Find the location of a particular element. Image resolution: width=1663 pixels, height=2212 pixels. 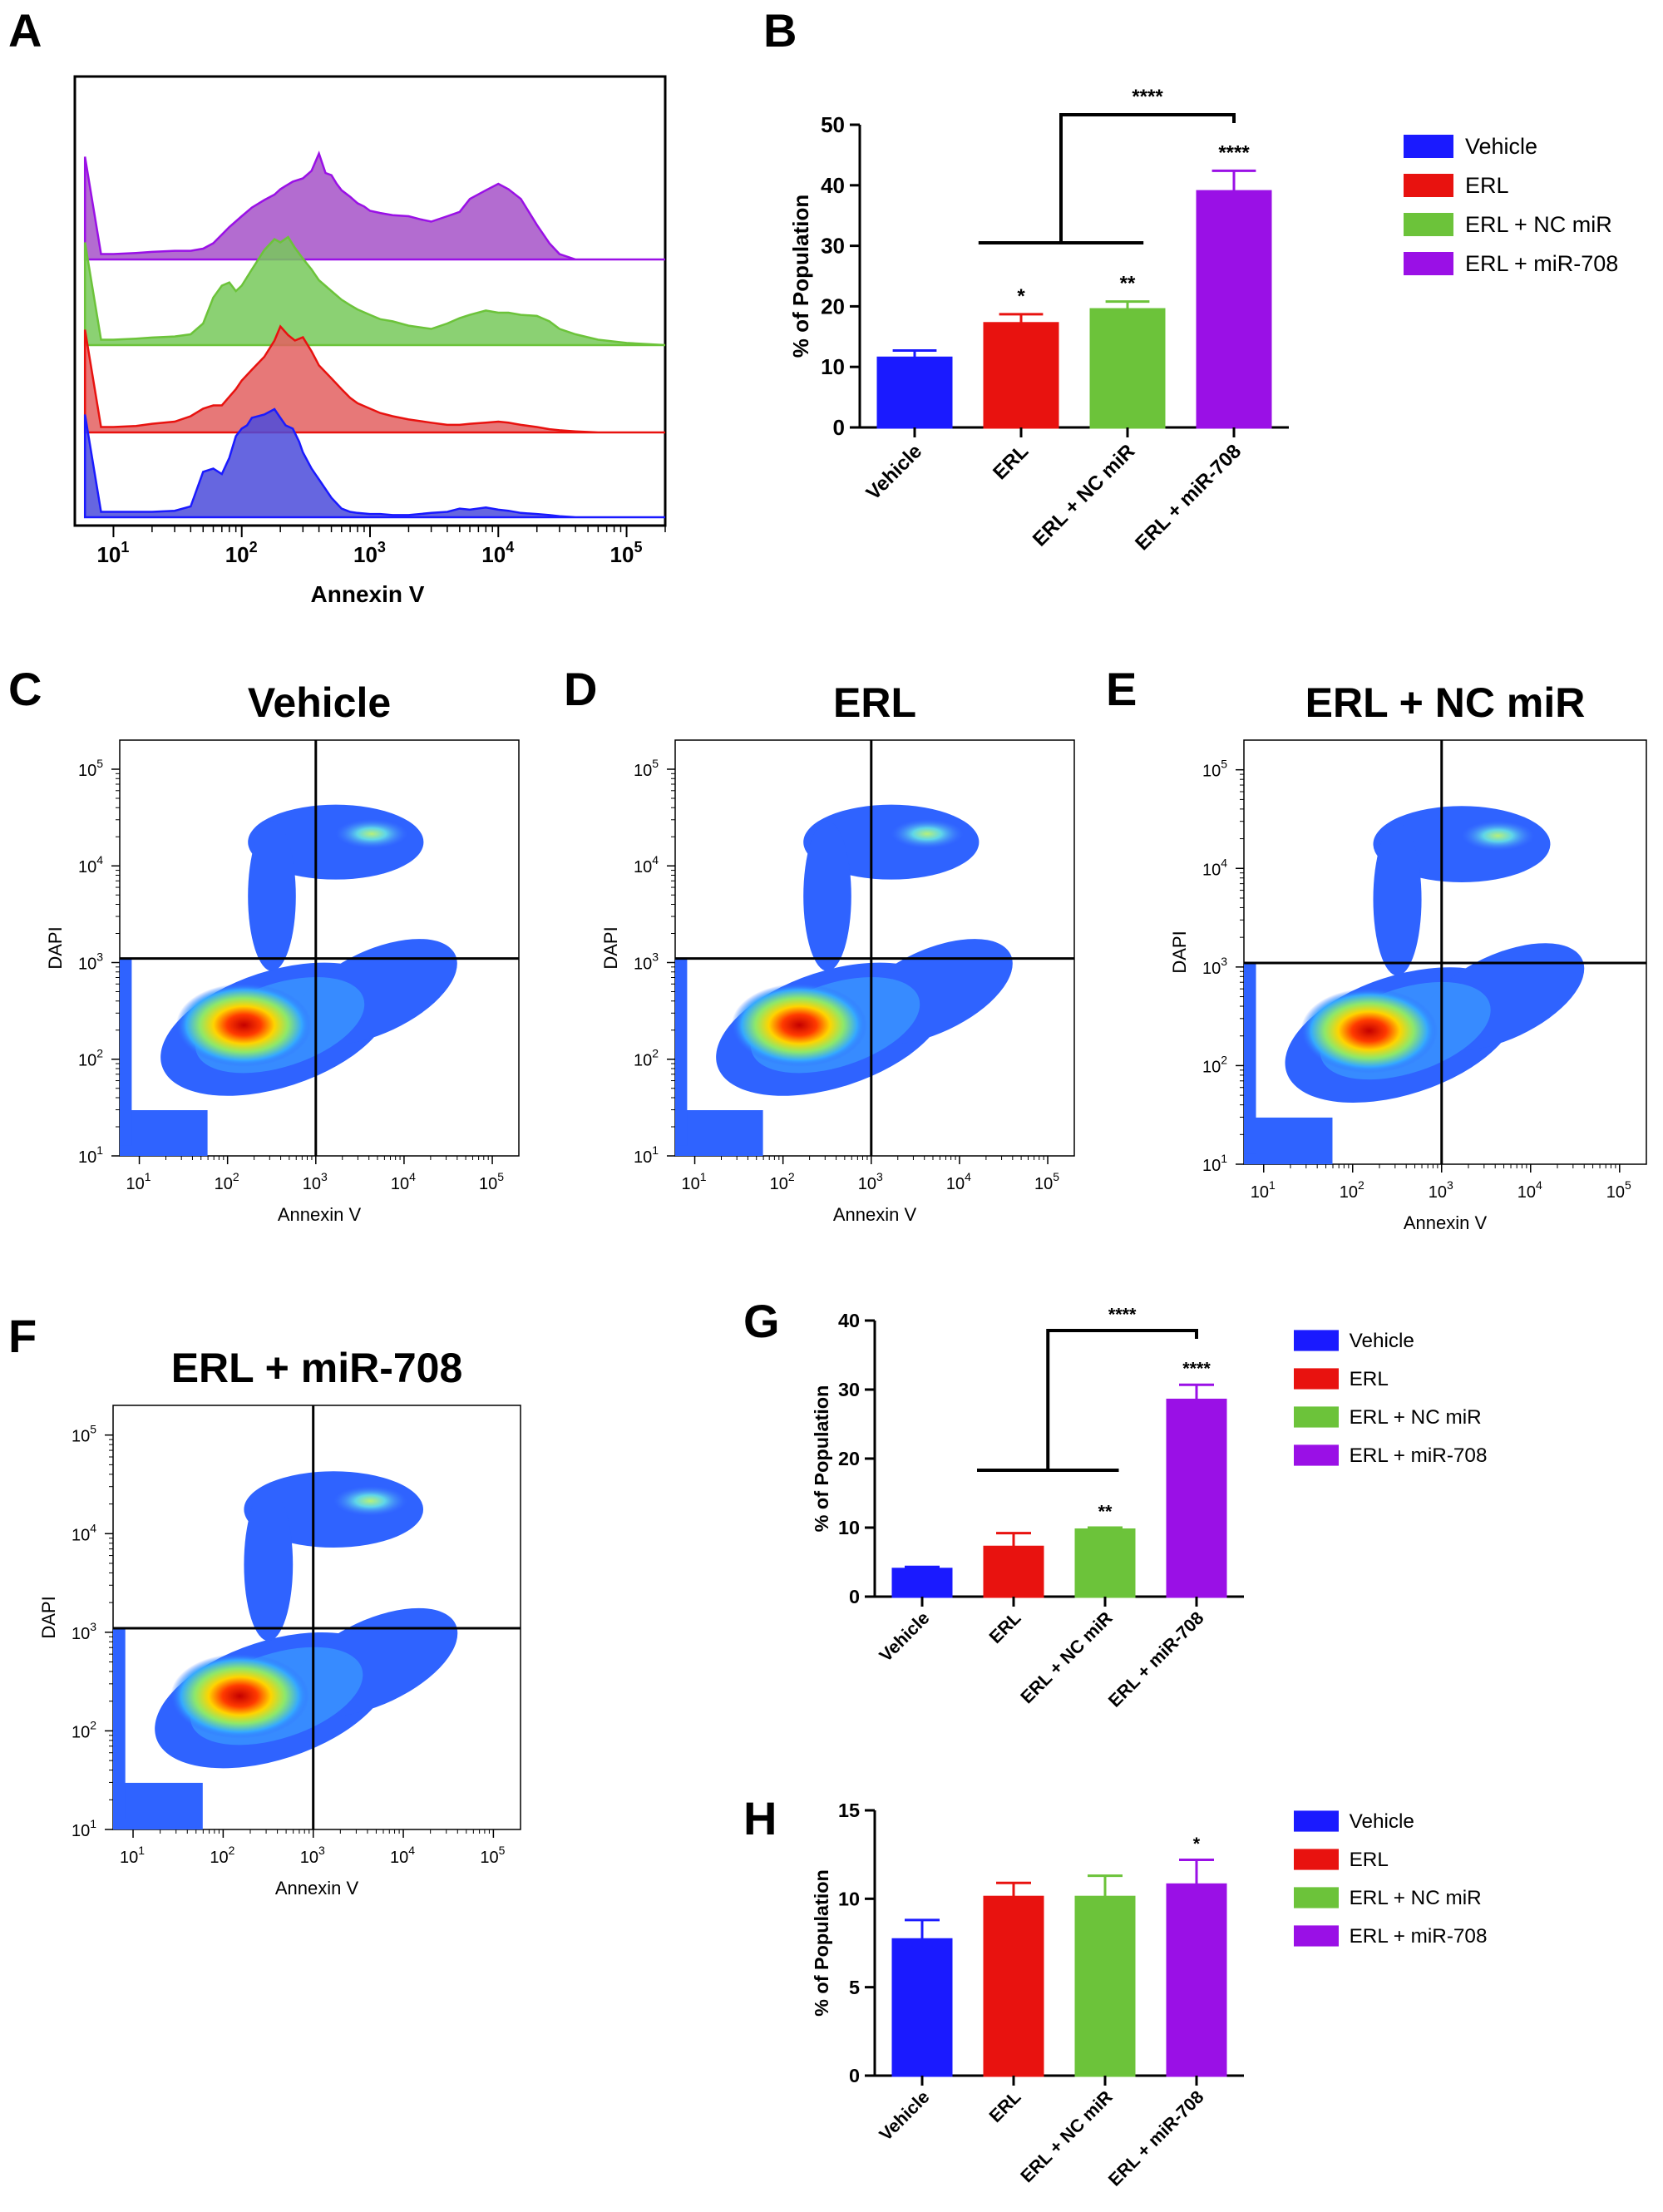

legend-swatch-erl is located at coordinates (1316, 1379).